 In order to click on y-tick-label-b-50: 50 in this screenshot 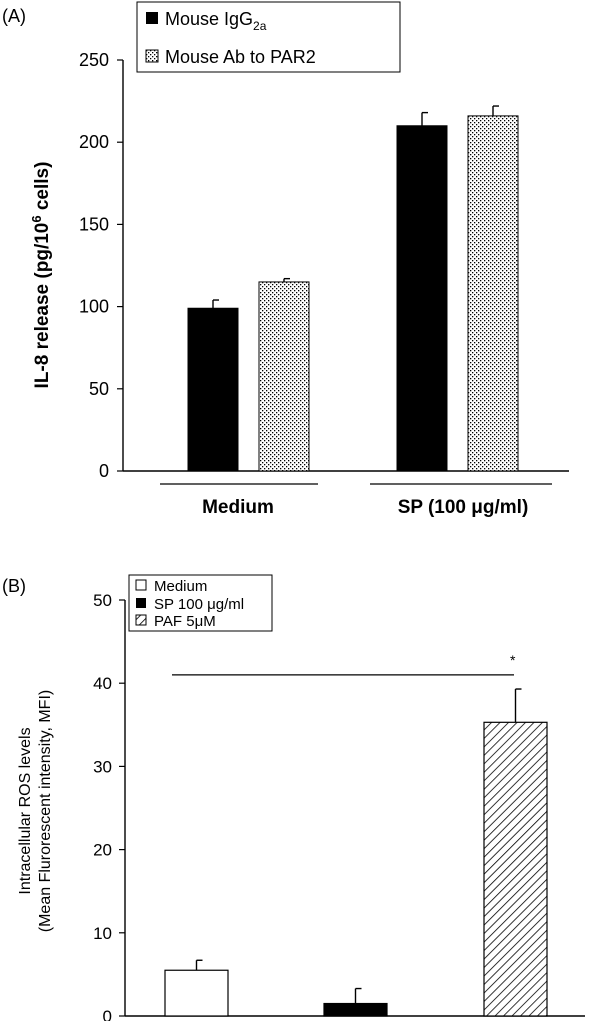, I will do `click(102, 600)`.